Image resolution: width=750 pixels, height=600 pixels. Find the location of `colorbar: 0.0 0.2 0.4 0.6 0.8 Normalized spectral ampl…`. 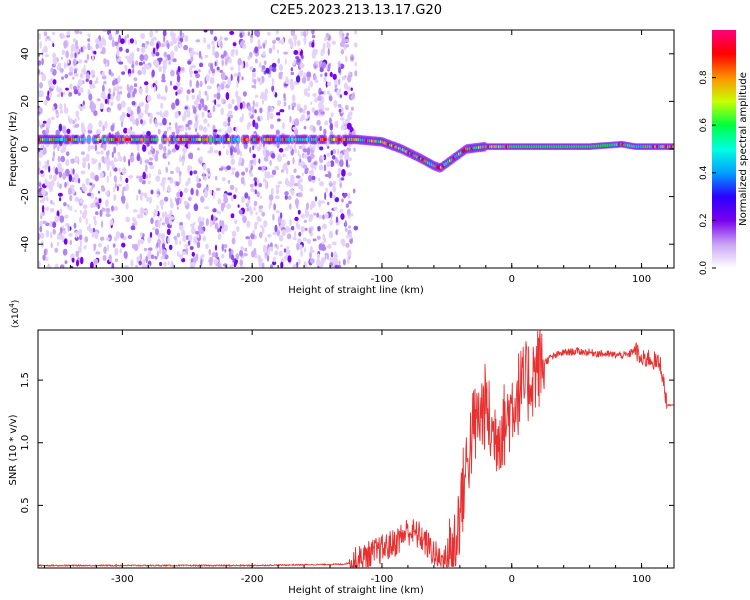

colorbar: 0.0 0.2 0.4 0.6 0.8 Normalized spectral ampl… is located at coordinates (724, 152).